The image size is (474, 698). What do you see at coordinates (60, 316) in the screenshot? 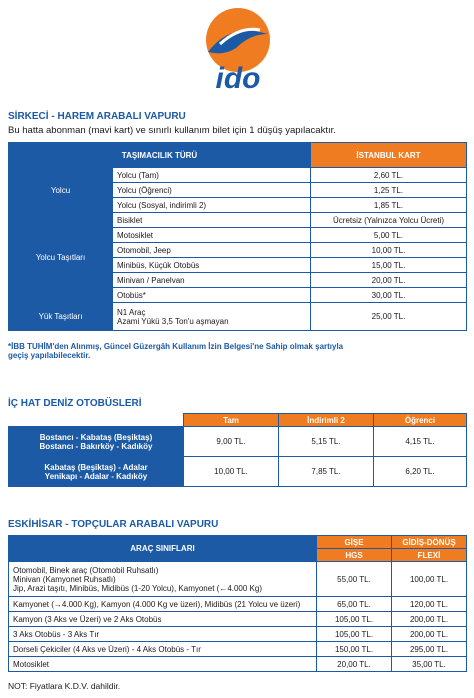
I see `group-label: Yük Taşıtları` at bounding box center [60, 316].